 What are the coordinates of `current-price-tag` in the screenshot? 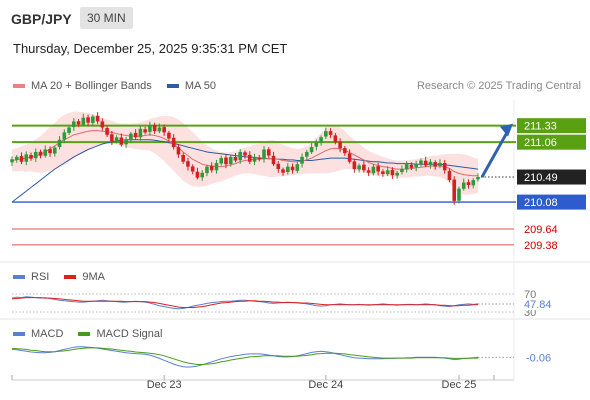 It's located at (551, 177).